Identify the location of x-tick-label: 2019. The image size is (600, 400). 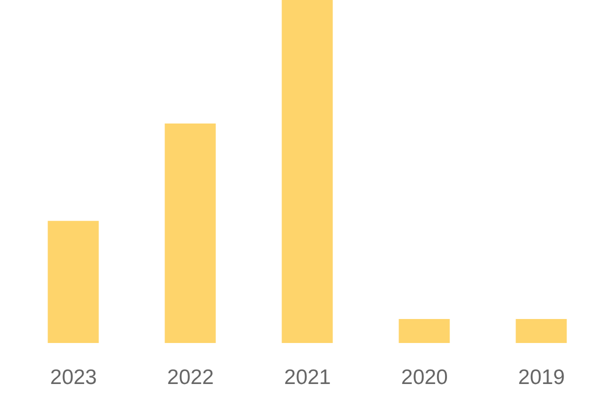
(541, 377).